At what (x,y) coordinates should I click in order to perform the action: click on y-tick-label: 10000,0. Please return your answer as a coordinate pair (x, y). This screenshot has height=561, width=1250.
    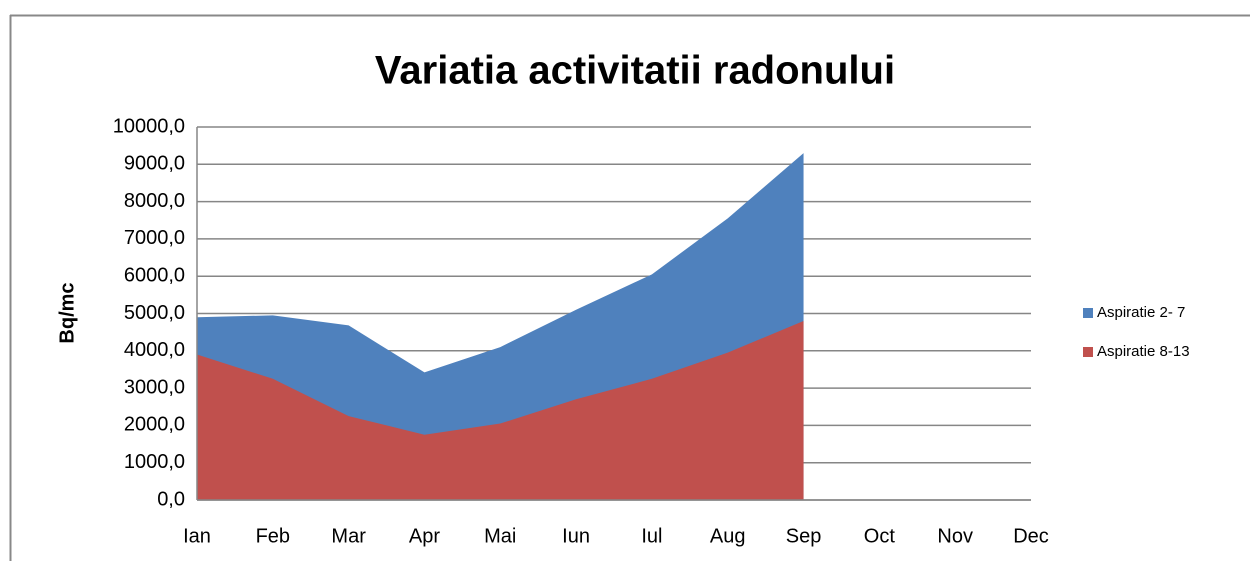
    Looking at the image, I should click on (149, 126).